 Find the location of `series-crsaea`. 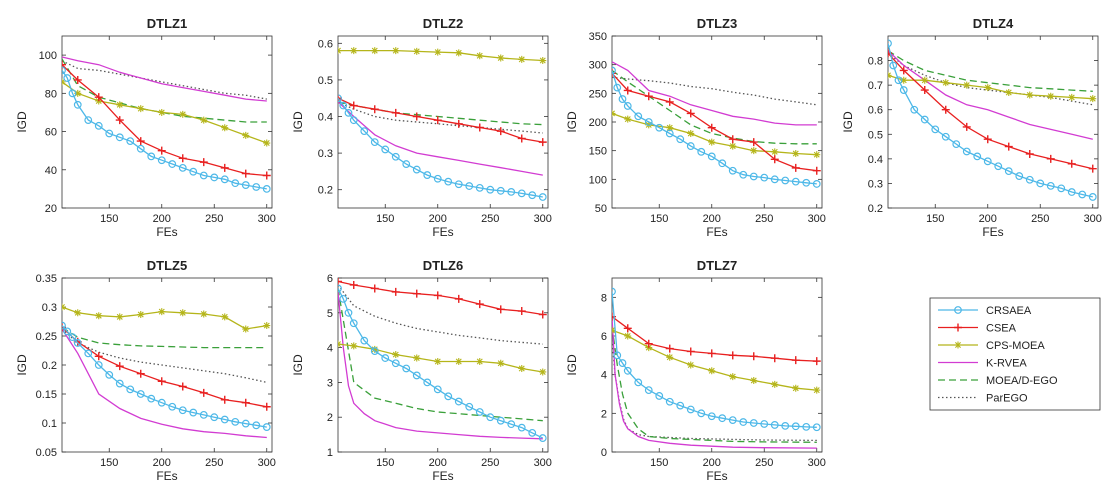

series-crsaea is located at coordinates (716, 127).